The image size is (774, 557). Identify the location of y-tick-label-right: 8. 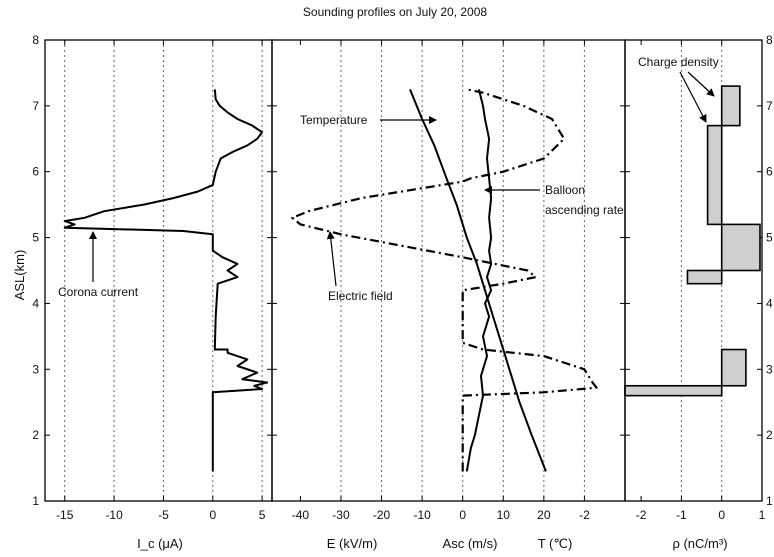
(769, 40).